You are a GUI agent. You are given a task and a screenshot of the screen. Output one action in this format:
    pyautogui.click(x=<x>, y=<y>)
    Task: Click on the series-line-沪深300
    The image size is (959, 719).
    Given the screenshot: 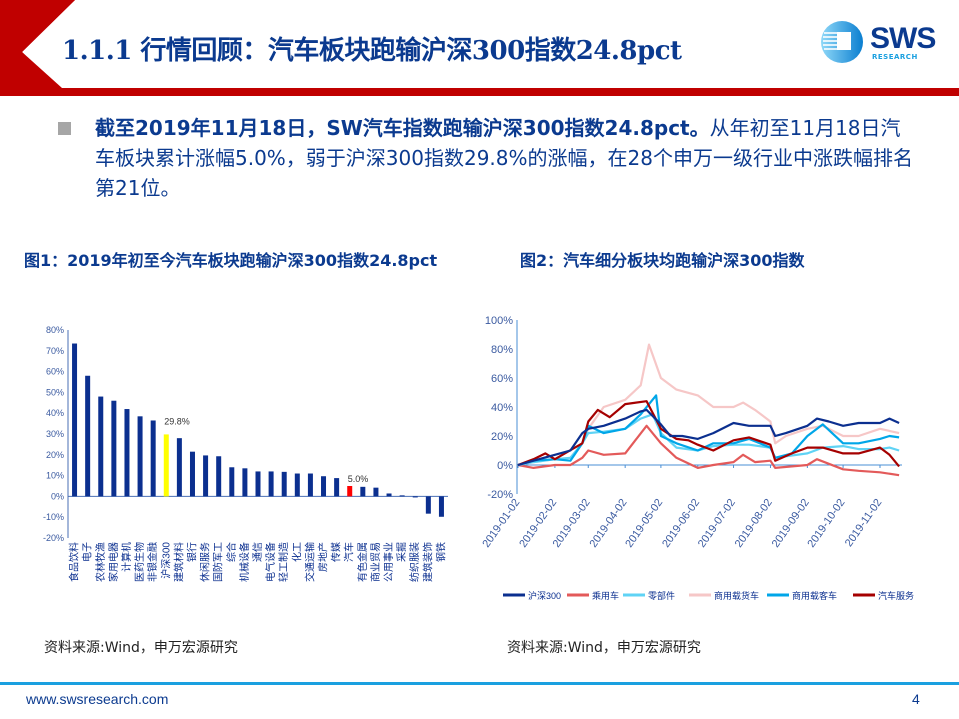 What is the action you would take?
    pyautogui.click(x=708, y=437)
    